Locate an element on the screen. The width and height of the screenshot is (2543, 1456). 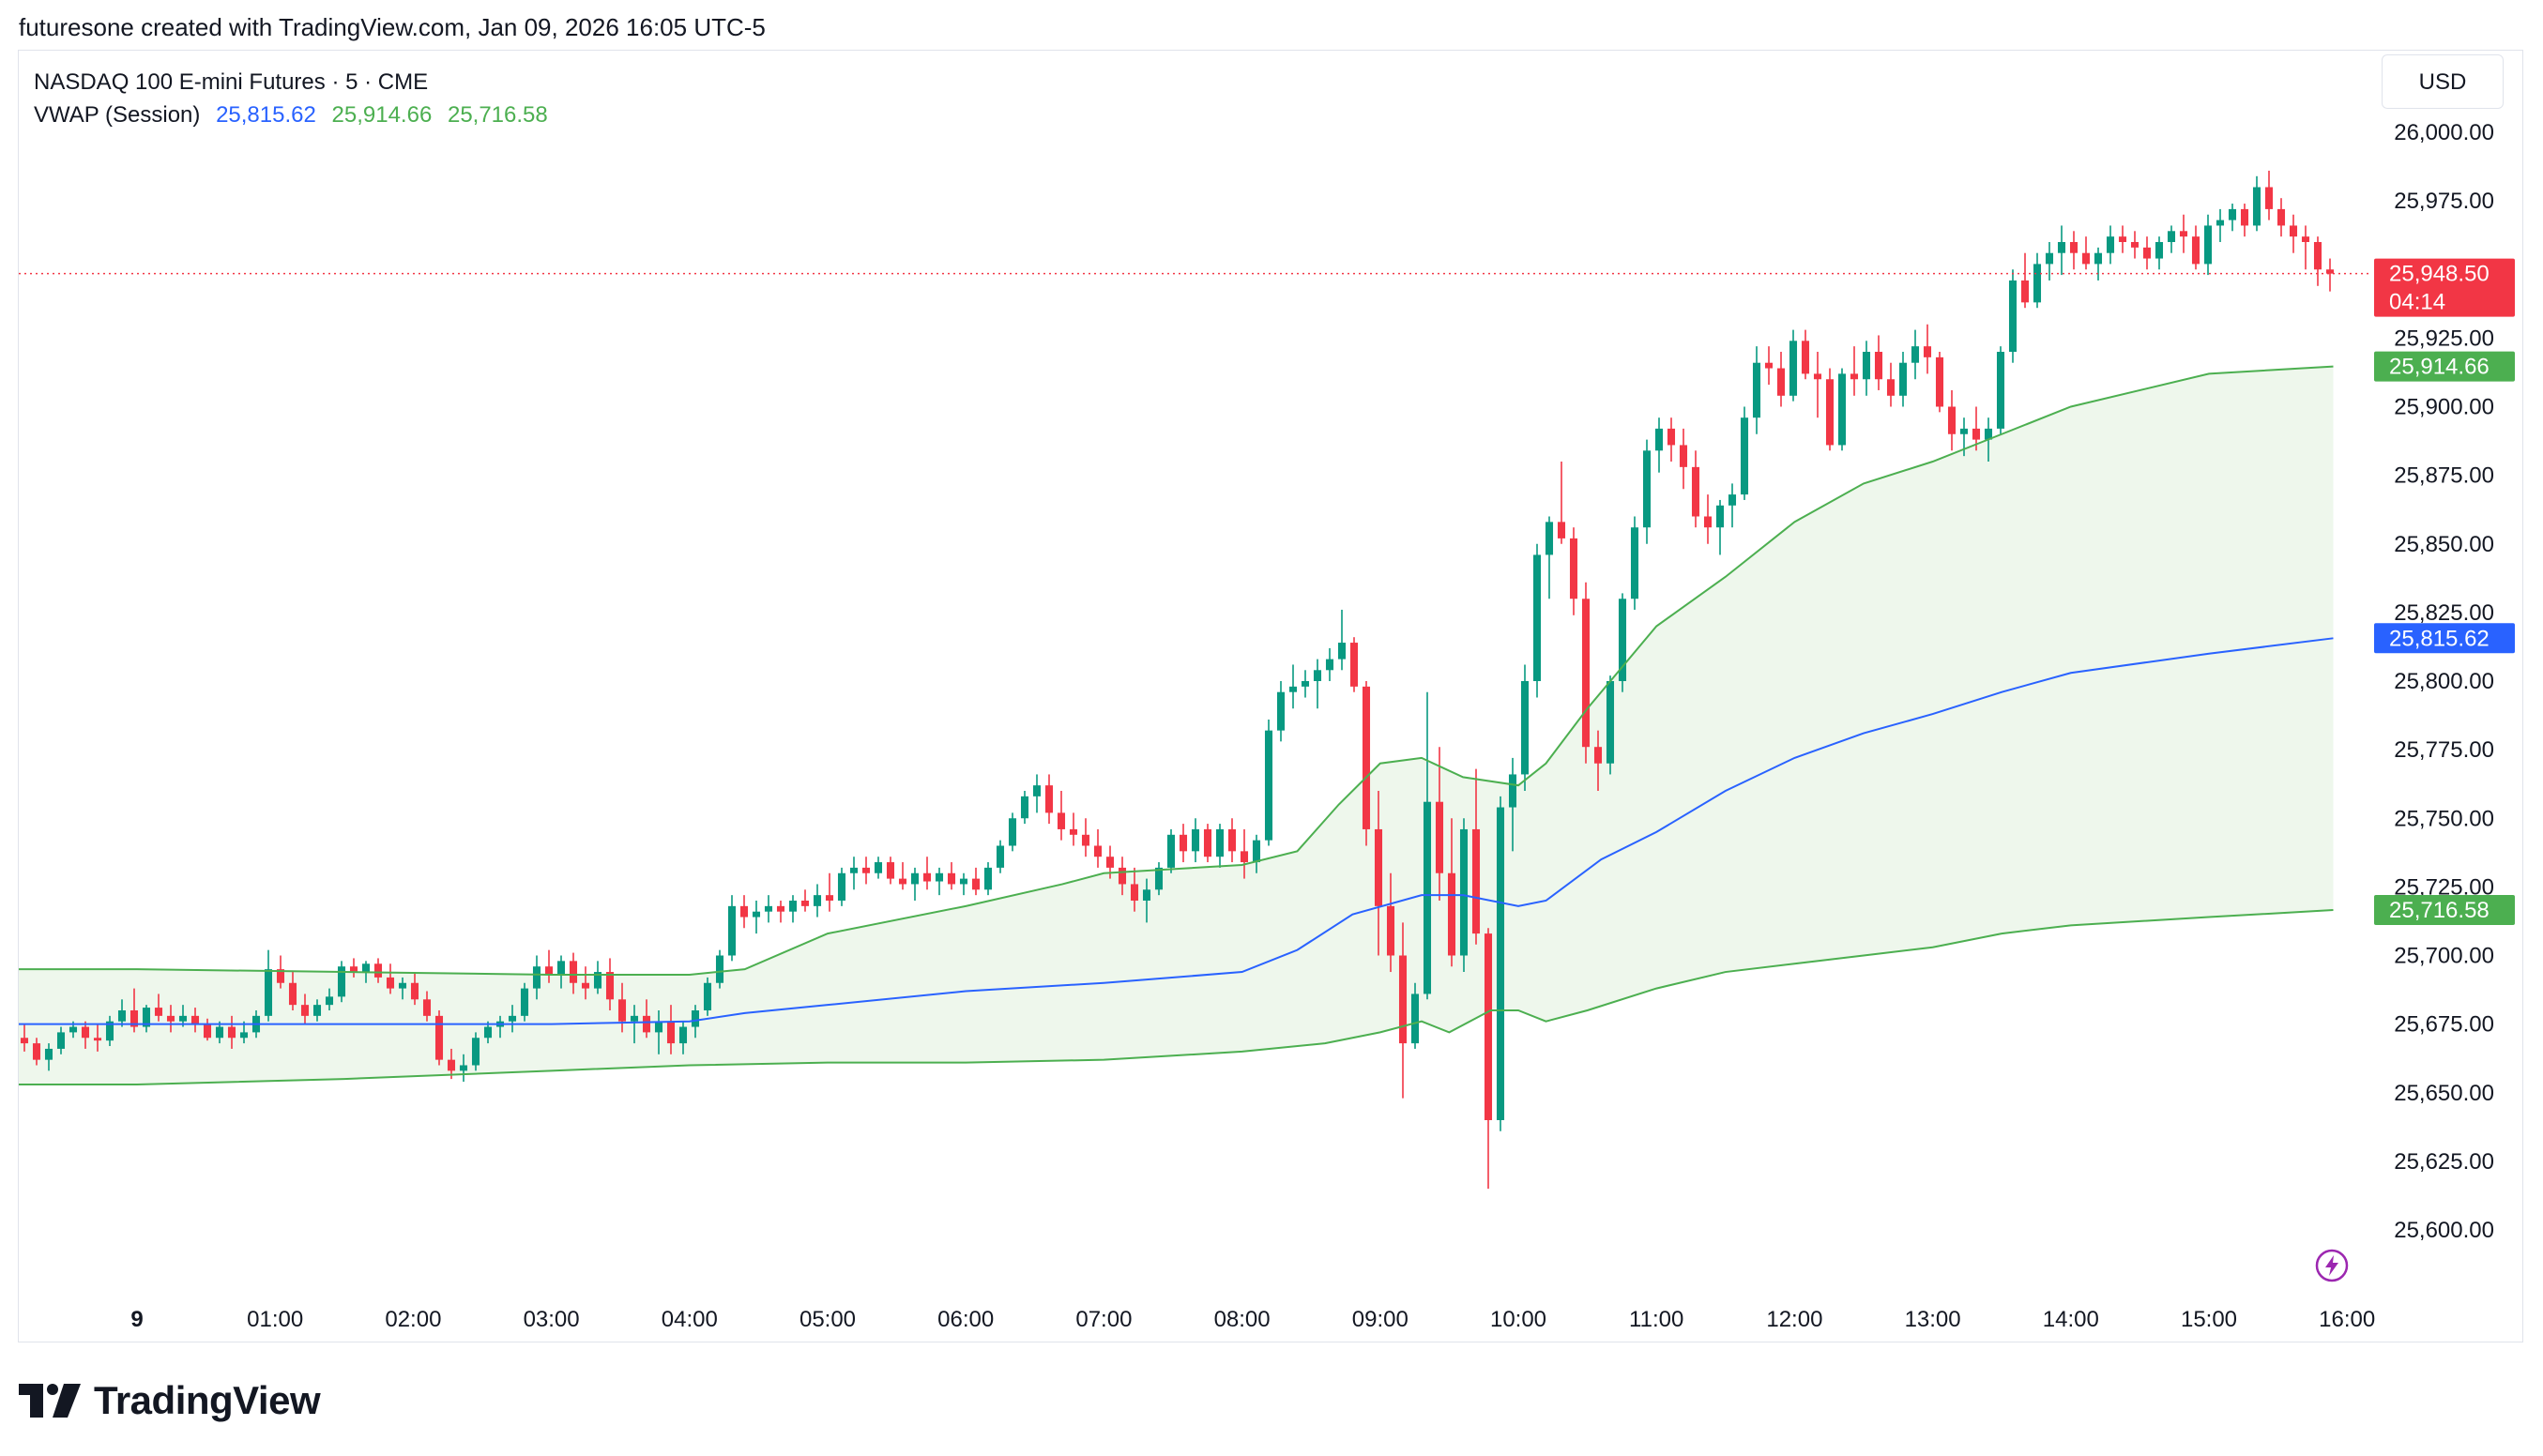
currency-button: USD is located at coordinates (2443, 81).